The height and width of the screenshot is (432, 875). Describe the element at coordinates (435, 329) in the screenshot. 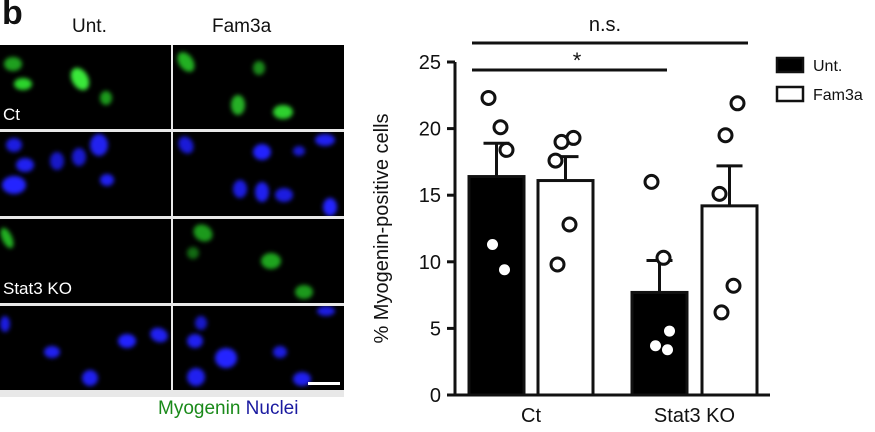

I see `y-tick-label: 5` at that location.